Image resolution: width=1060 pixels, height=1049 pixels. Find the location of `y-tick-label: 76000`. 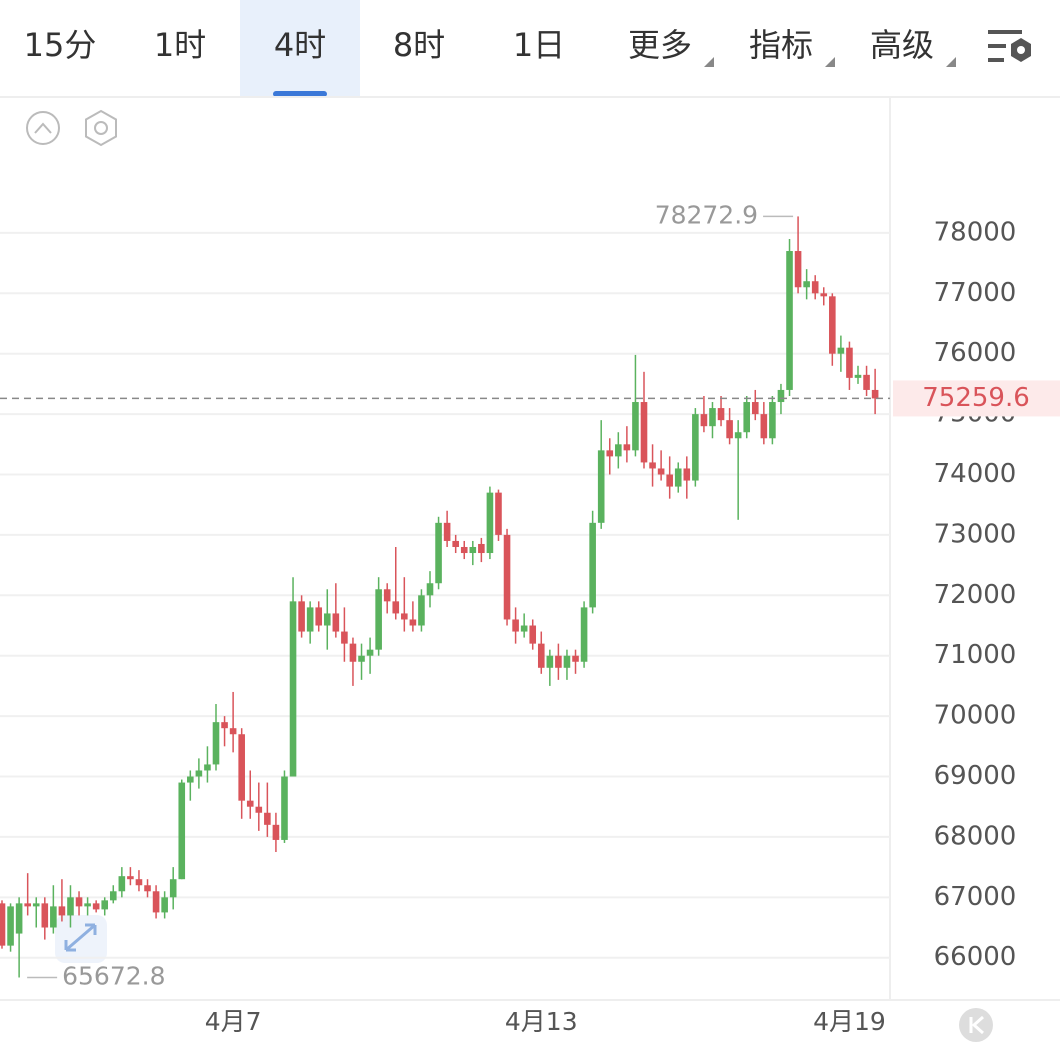

y-tick-label: 76000 is located at coordinates (975, 353).